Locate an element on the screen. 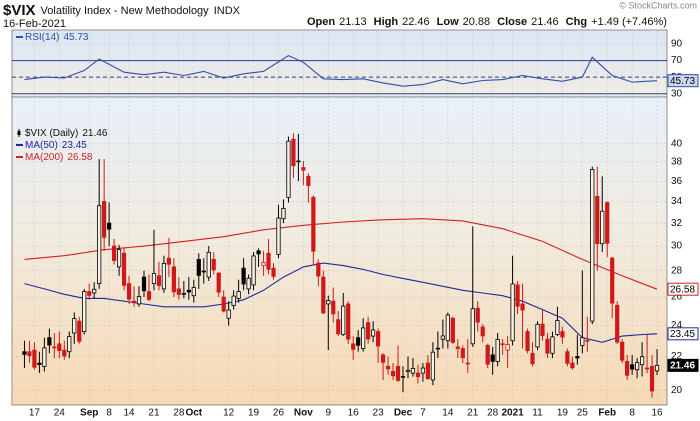 The height and width of the screenshot is (421, 700). legend-icon is located at coordinates (19, 133).